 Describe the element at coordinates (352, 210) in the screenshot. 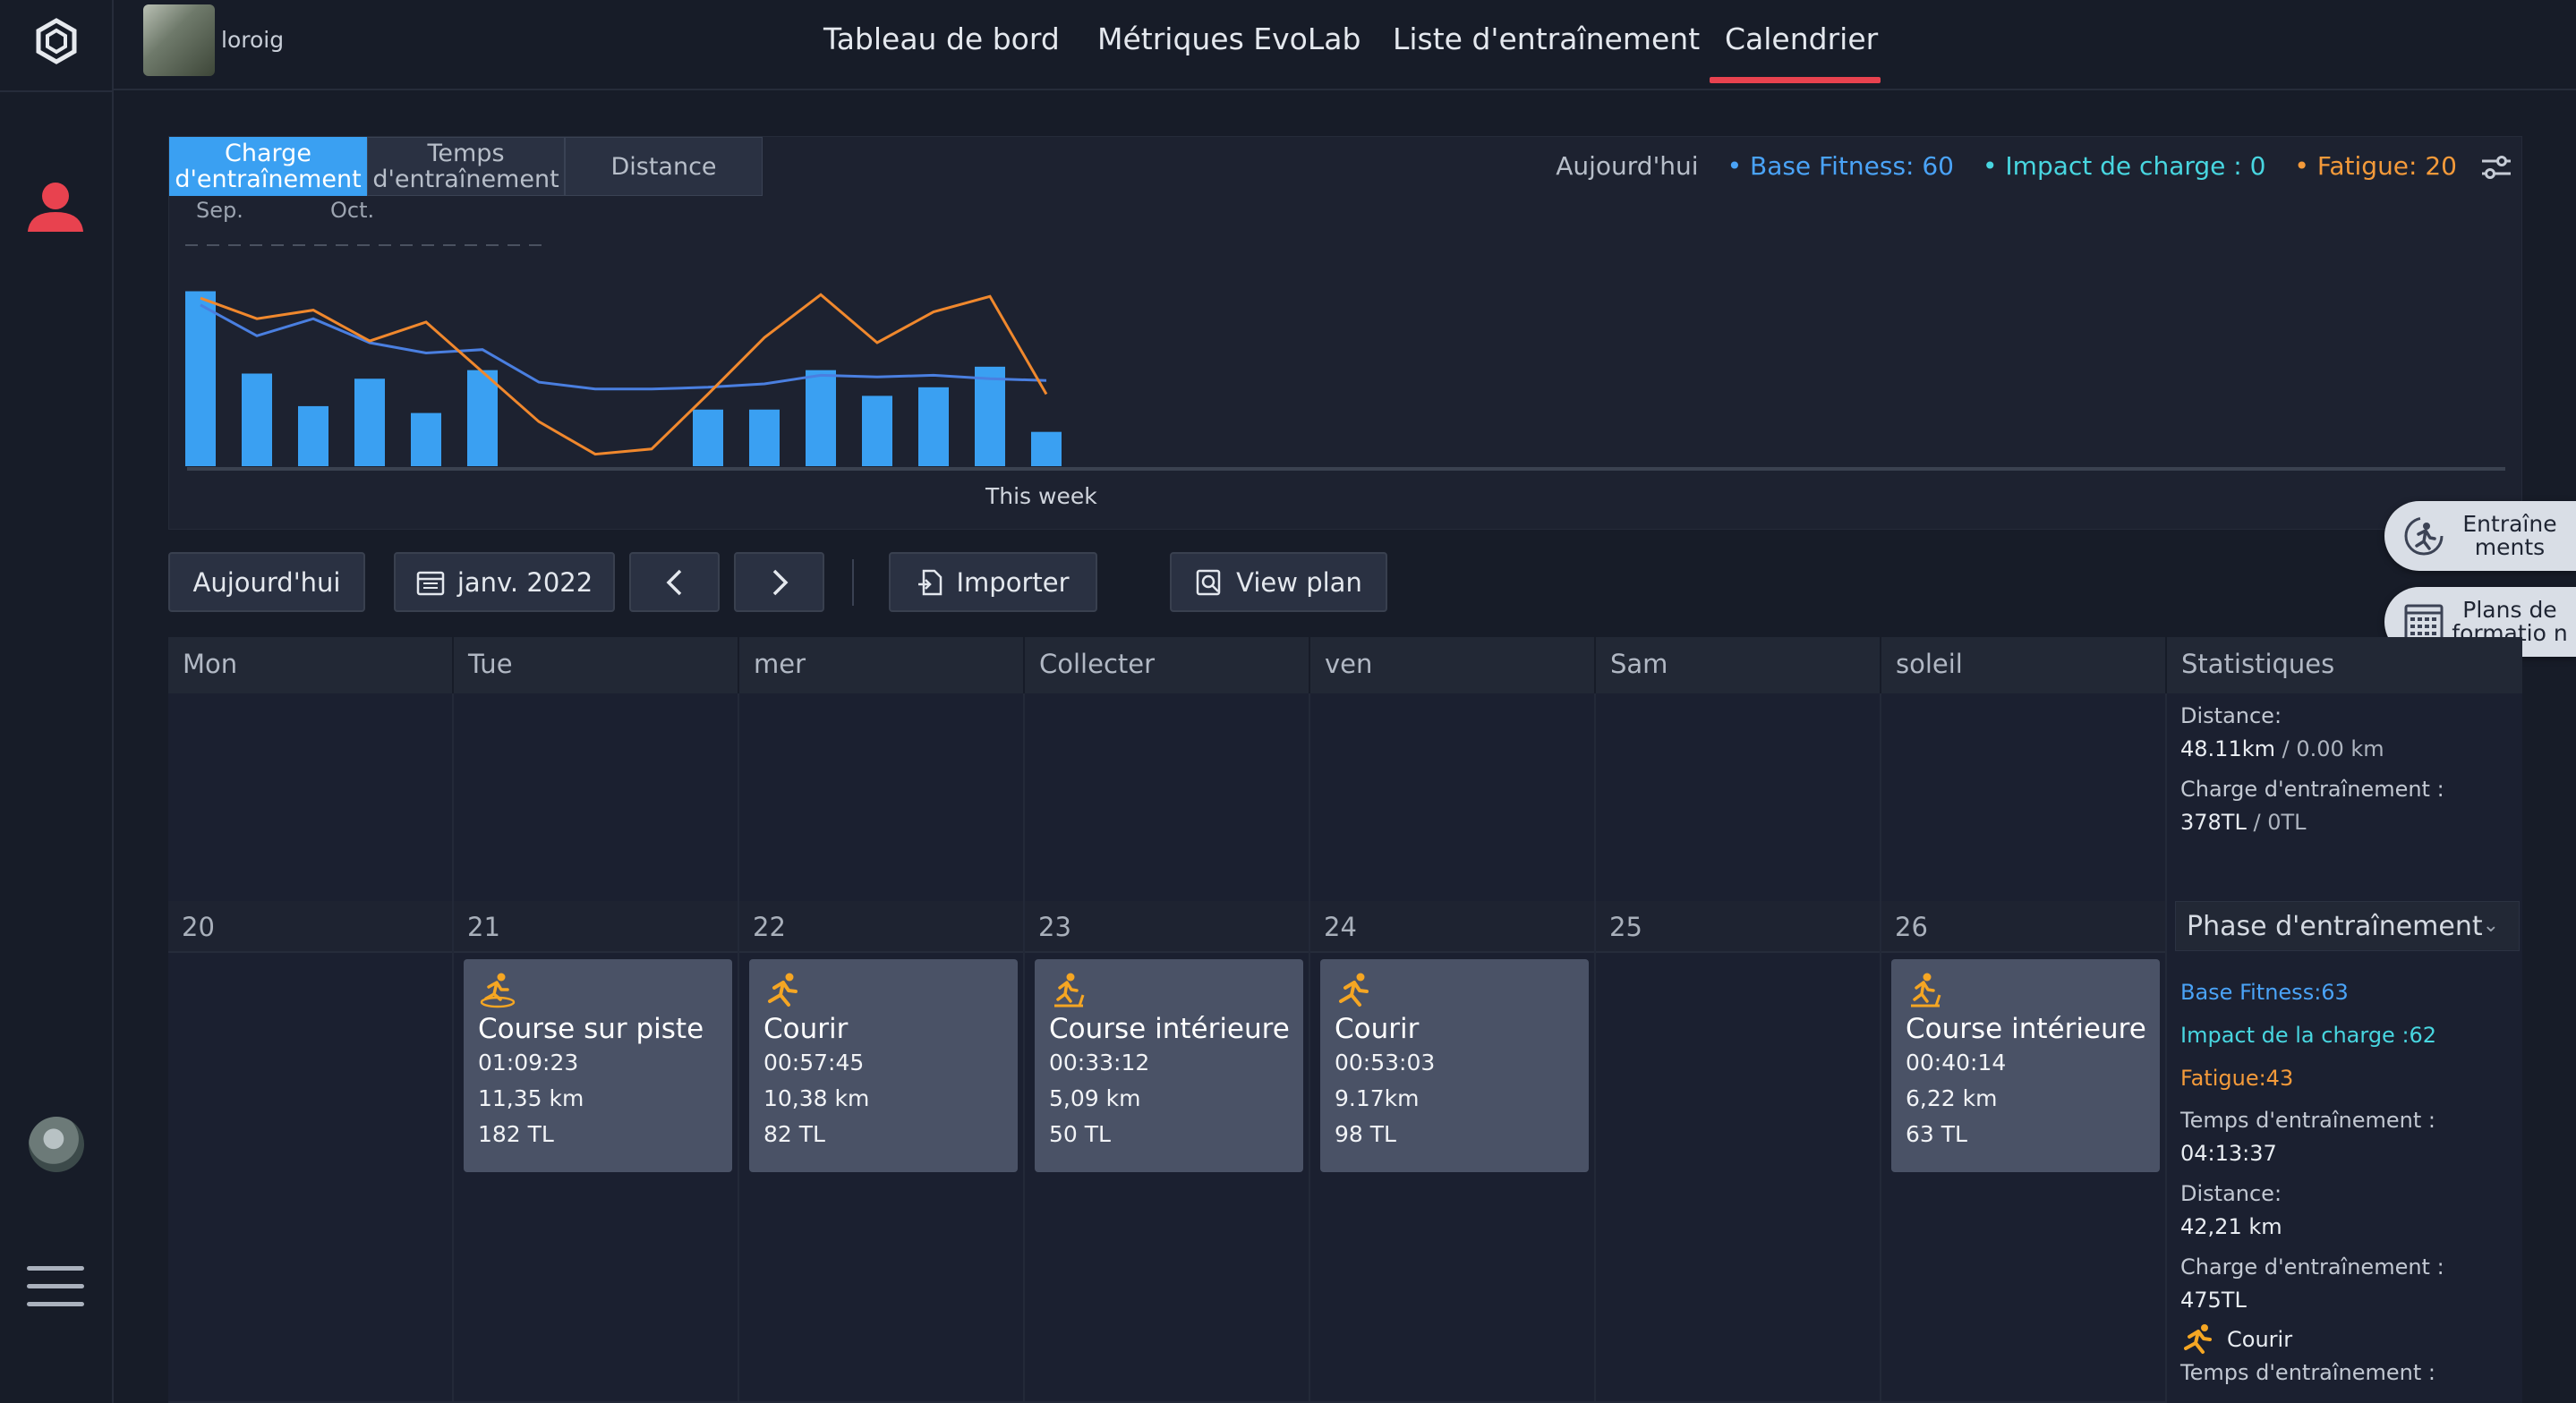

I see `chart-month-label-oct: Oct.` at that location.